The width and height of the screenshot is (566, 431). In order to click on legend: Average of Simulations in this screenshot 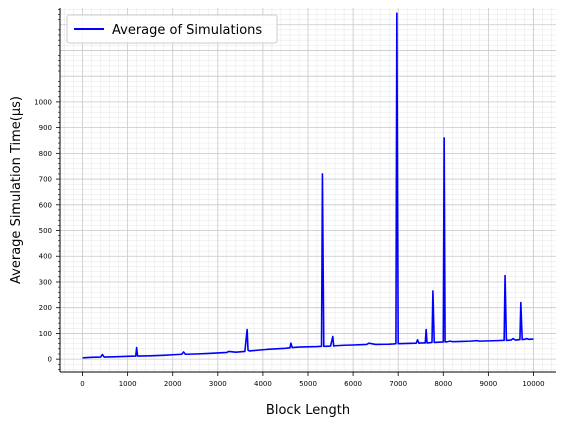, I will do `click(172, 29)`.